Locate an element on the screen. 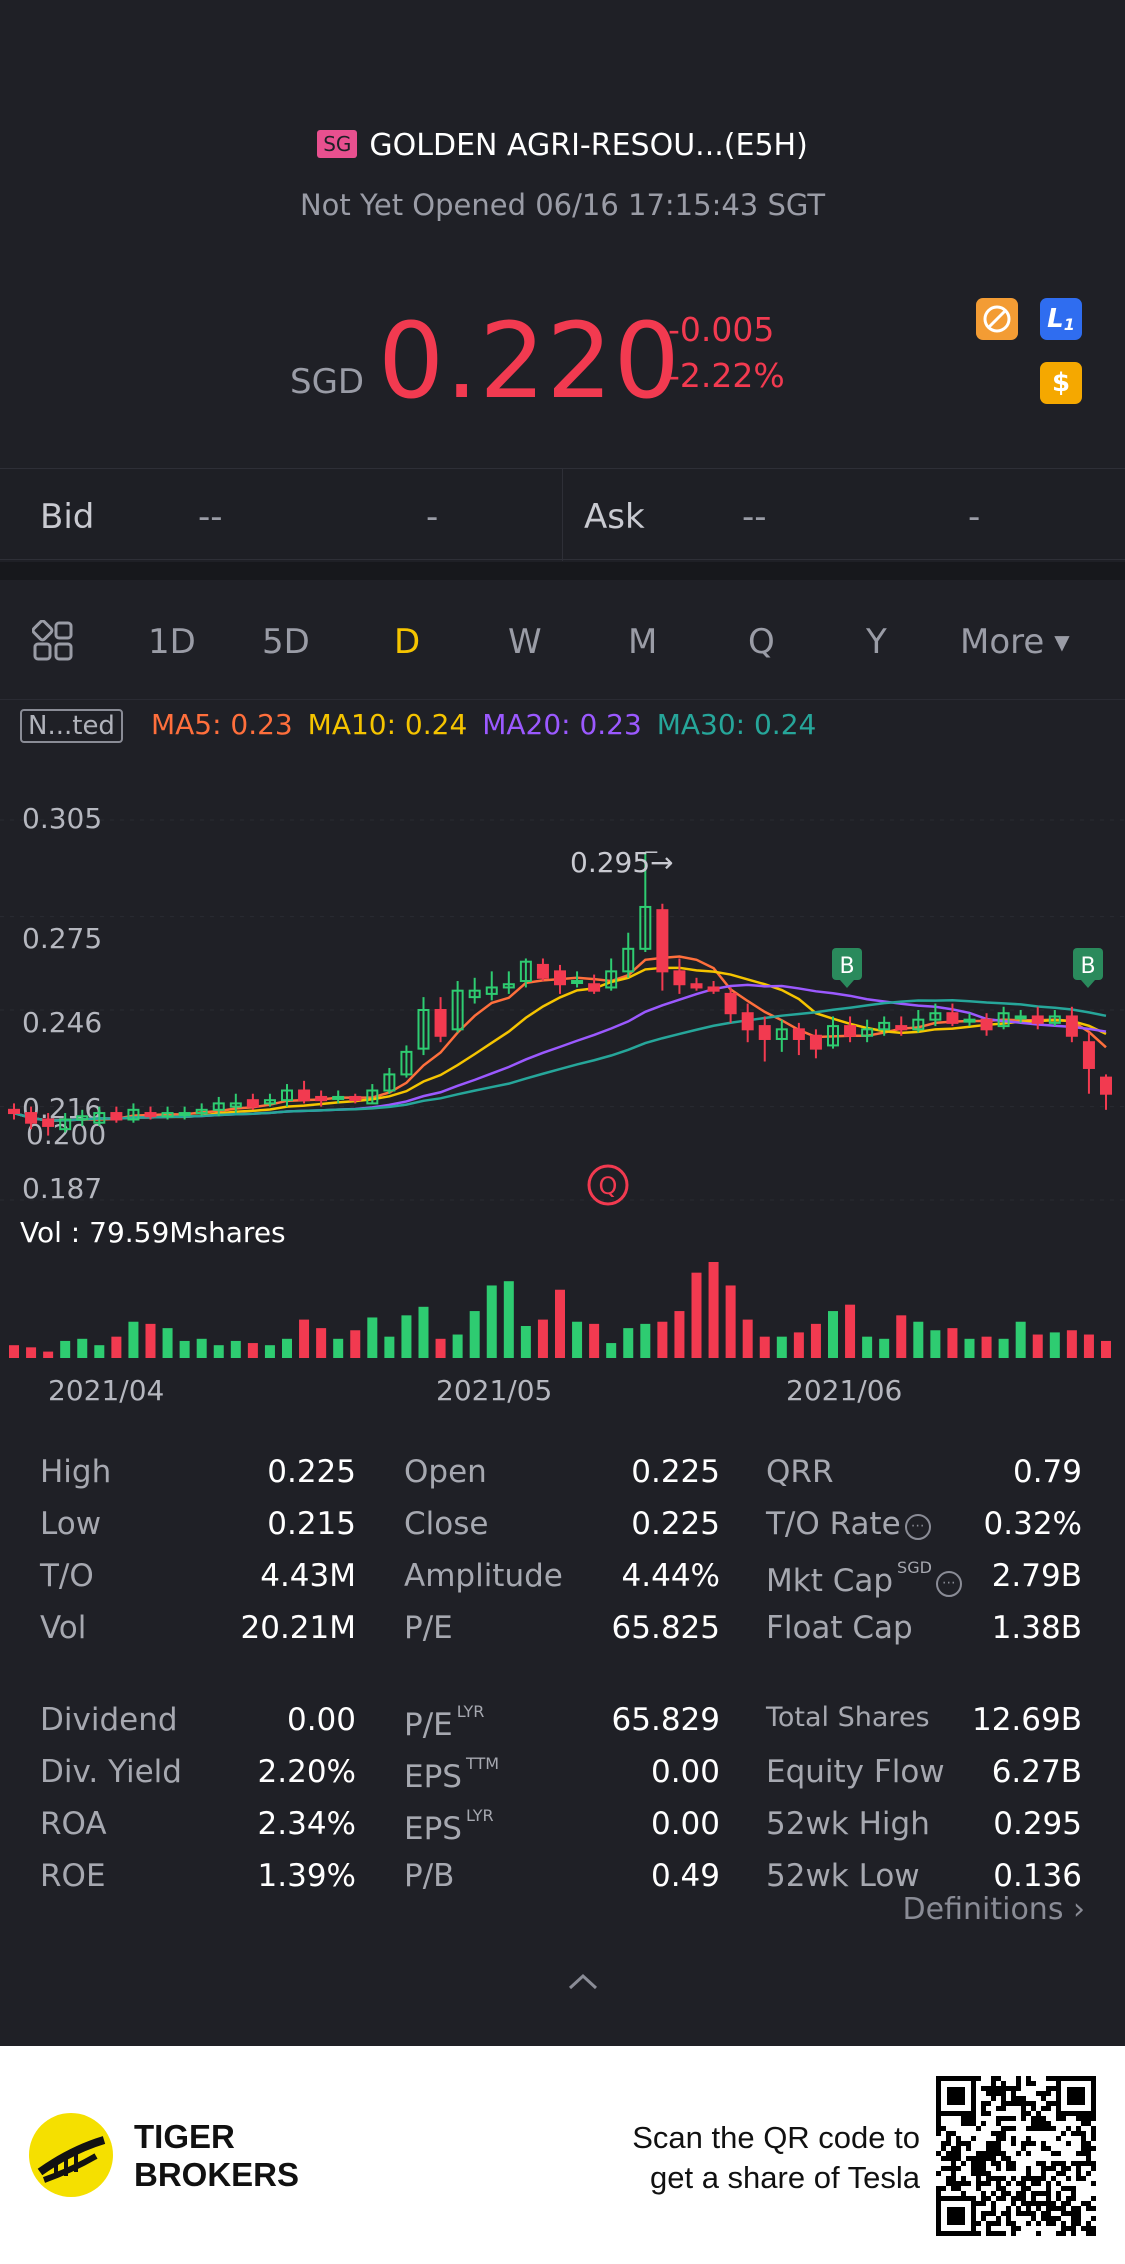 This screenshot has height=2264, width=1125. market-badge: SG is located at coordinates (337, 144).